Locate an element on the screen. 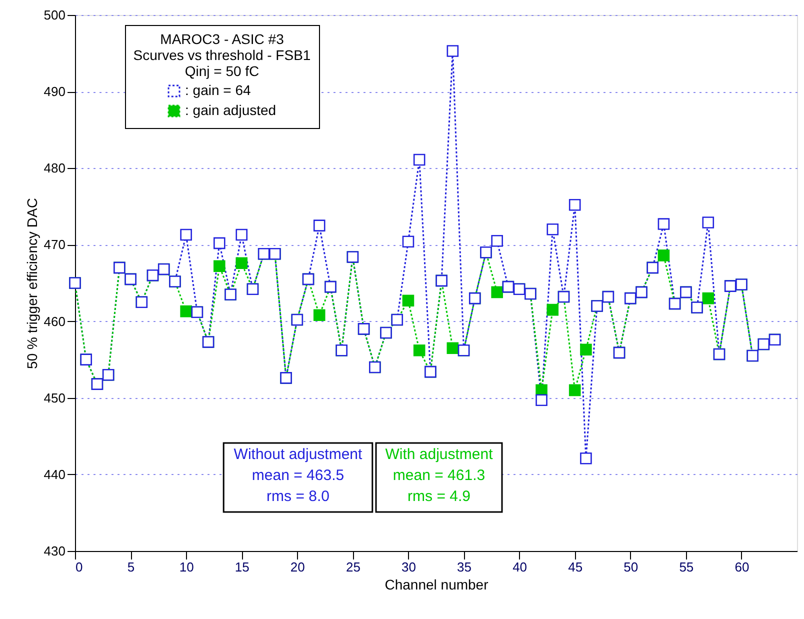 The width and height of the screenshot is (804, 619). y-tick-label: 490 is located at coordinates (55, 92).